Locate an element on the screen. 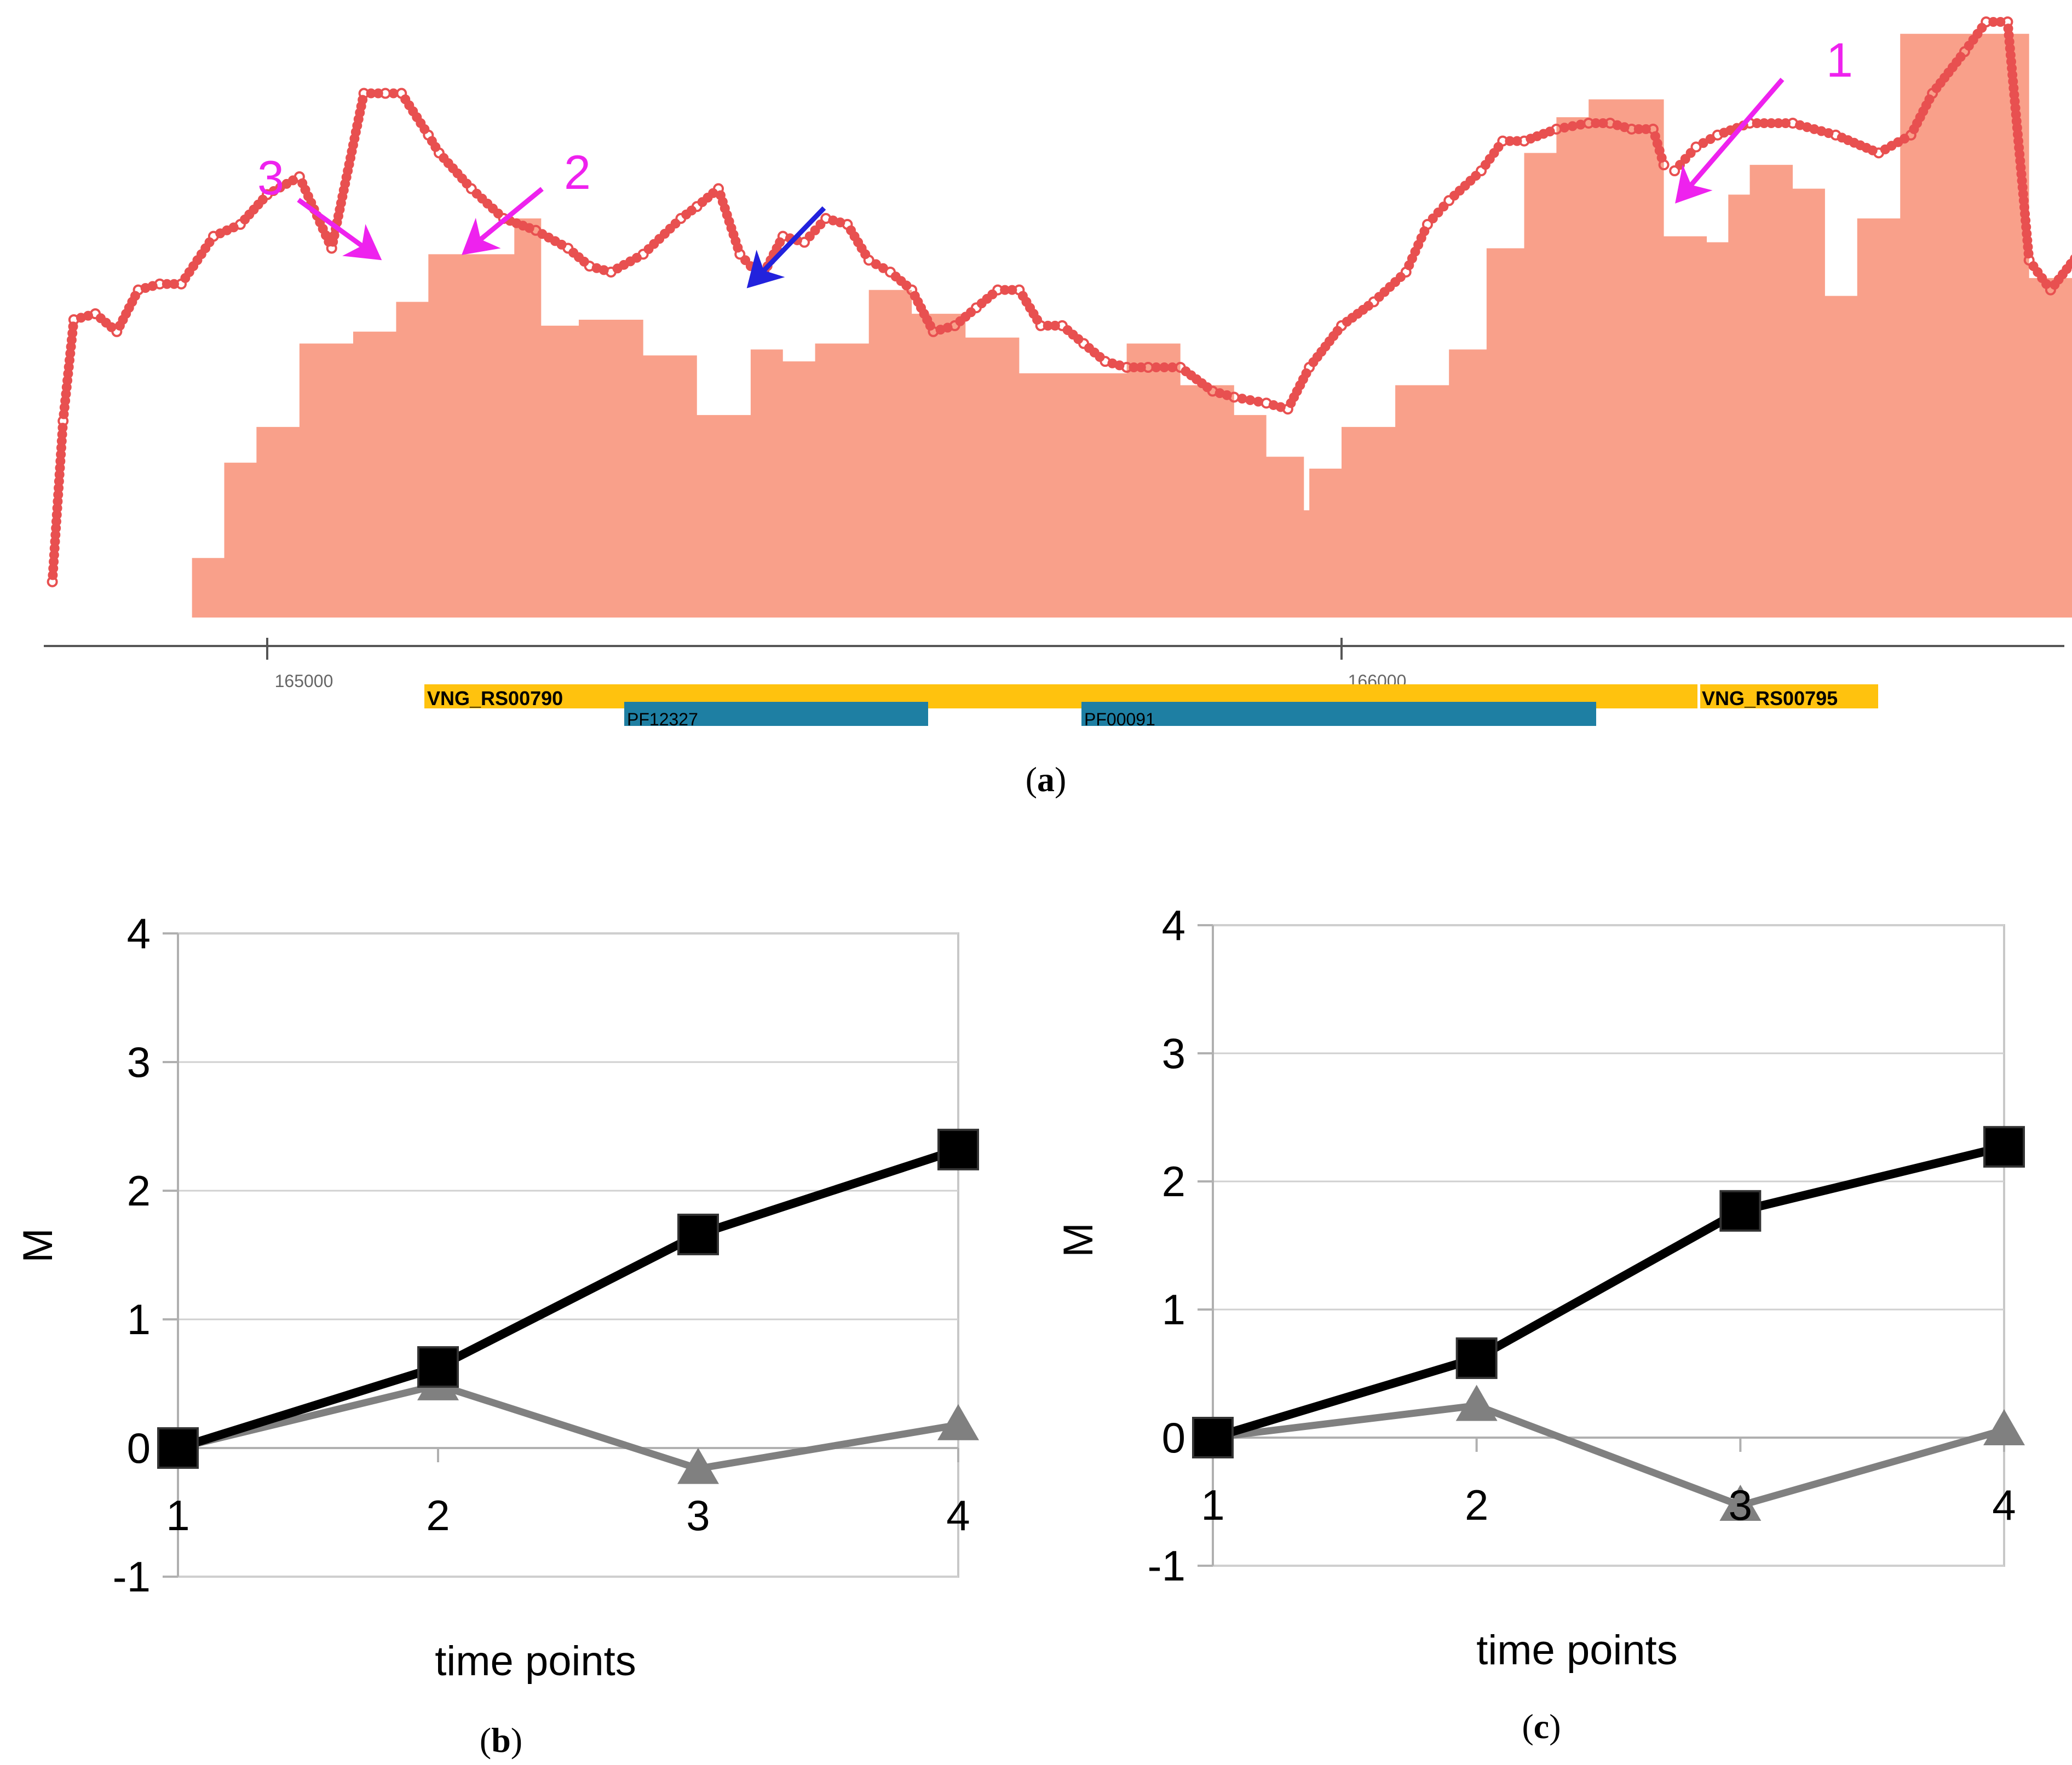  domain-bar-PF00091 is located at coordinates (1338, 714).